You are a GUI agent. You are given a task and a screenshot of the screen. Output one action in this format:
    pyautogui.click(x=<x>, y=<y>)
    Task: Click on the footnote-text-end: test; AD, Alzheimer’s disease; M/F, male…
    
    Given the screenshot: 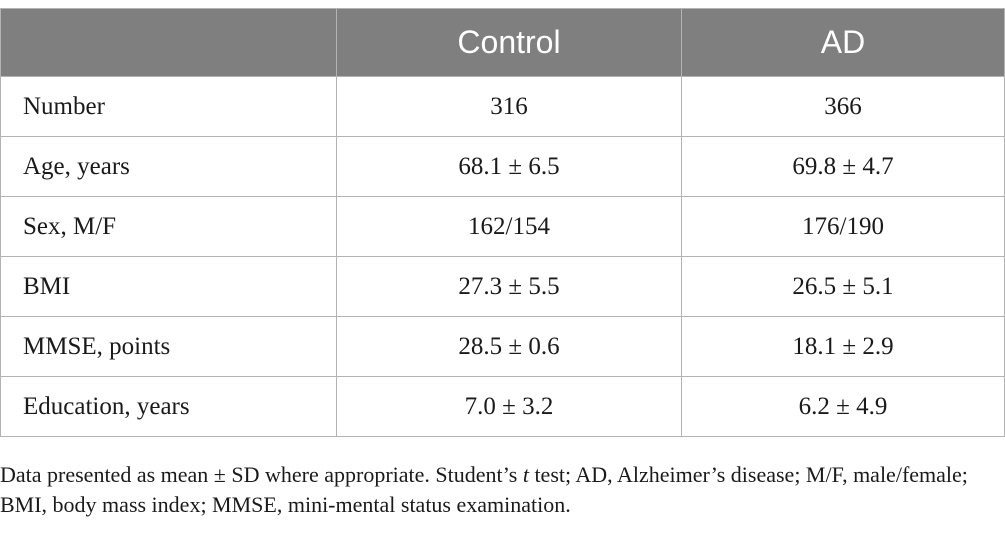 What is the action you would take?
    pyautogui.click(x=484, y=489)
    